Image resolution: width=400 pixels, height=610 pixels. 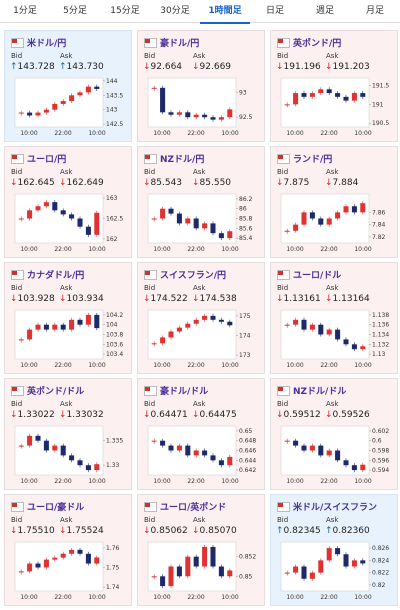 I want to click on tab: 月足, so click(x=375, y=11).